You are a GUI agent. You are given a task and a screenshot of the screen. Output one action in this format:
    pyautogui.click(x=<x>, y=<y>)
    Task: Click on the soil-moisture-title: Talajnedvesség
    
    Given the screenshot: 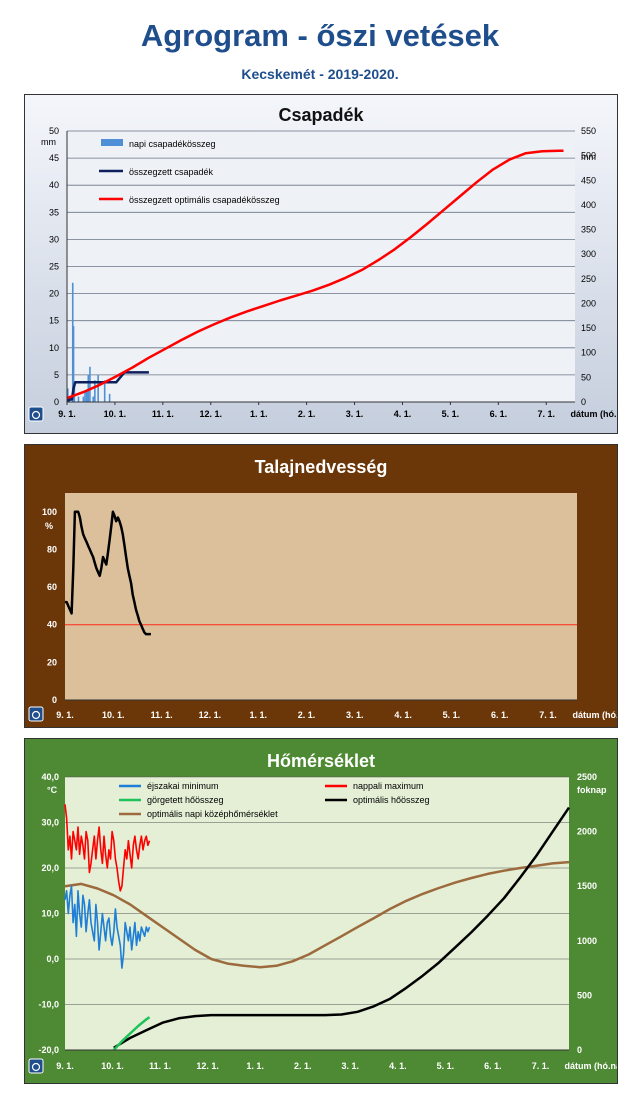 What is the action you would take?
    pyautogui.click(x=321, y=467)
    